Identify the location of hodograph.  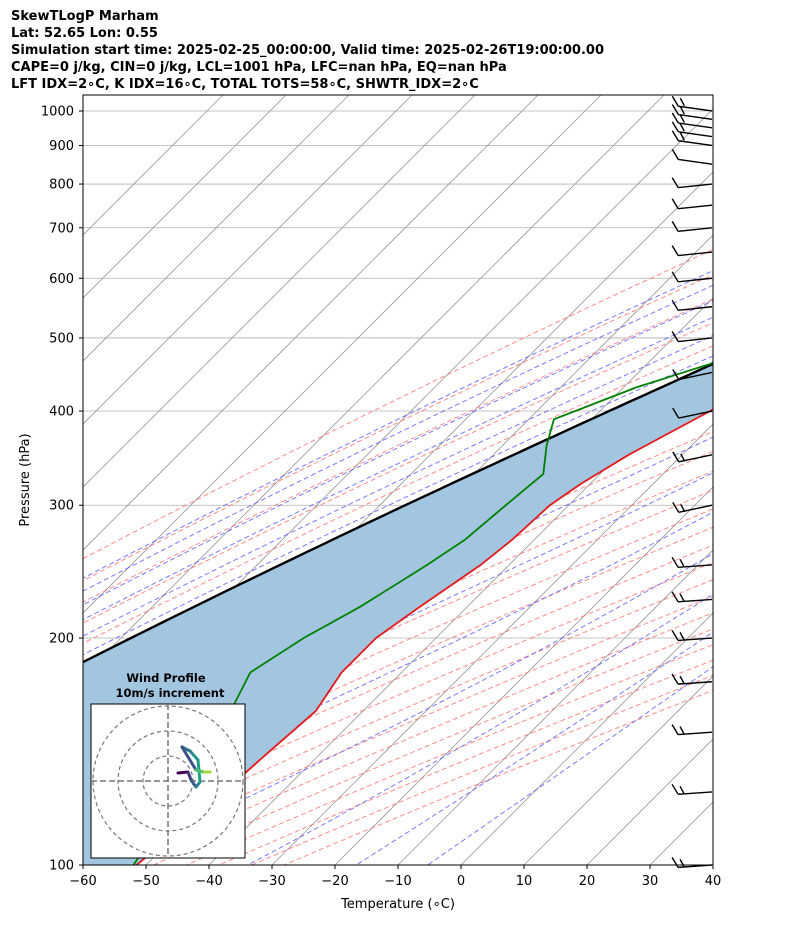
(168, 781).